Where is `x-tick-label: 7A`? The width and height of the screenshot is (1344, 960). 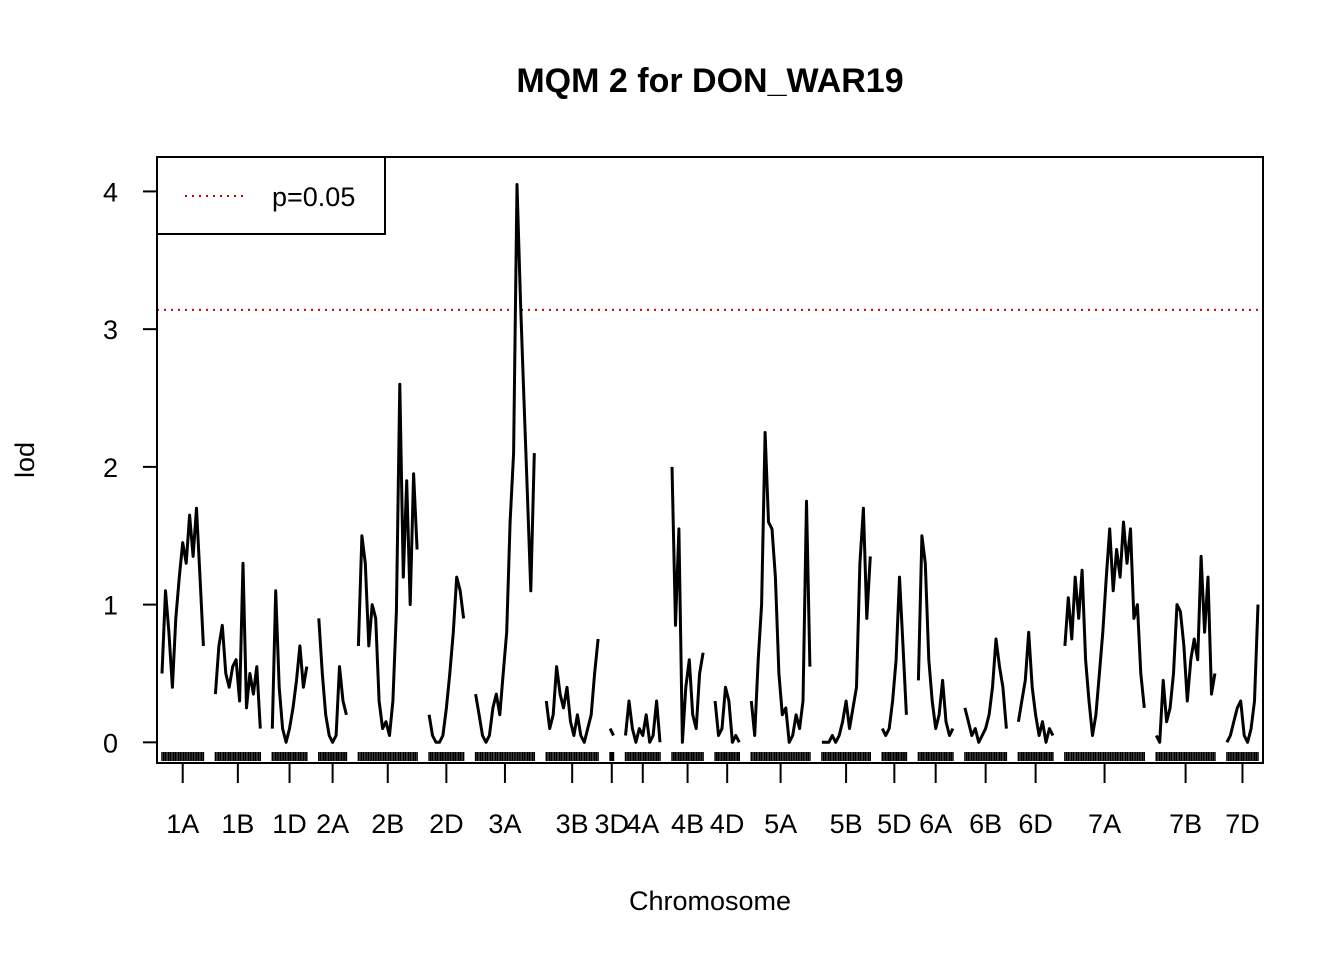 x-tick-label: 7A is located at coordinates (1104, 824).